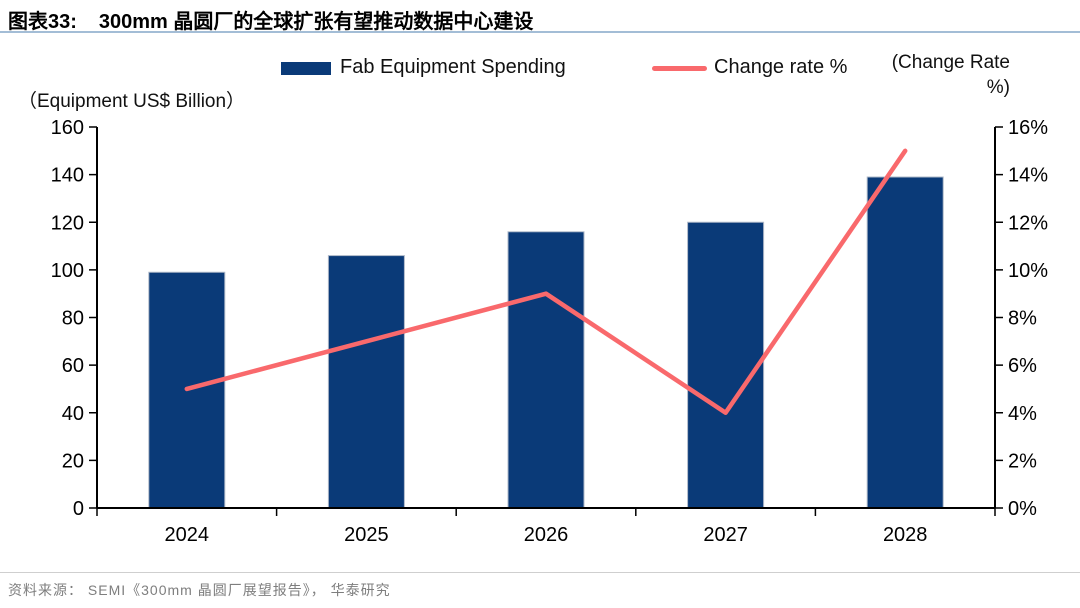 This screenshot has width=1080, height=608. What do you see at coordinates (42, 22) in the screenshot?
I see `figure-label: 图表33:` at bounding box center [42, 22].